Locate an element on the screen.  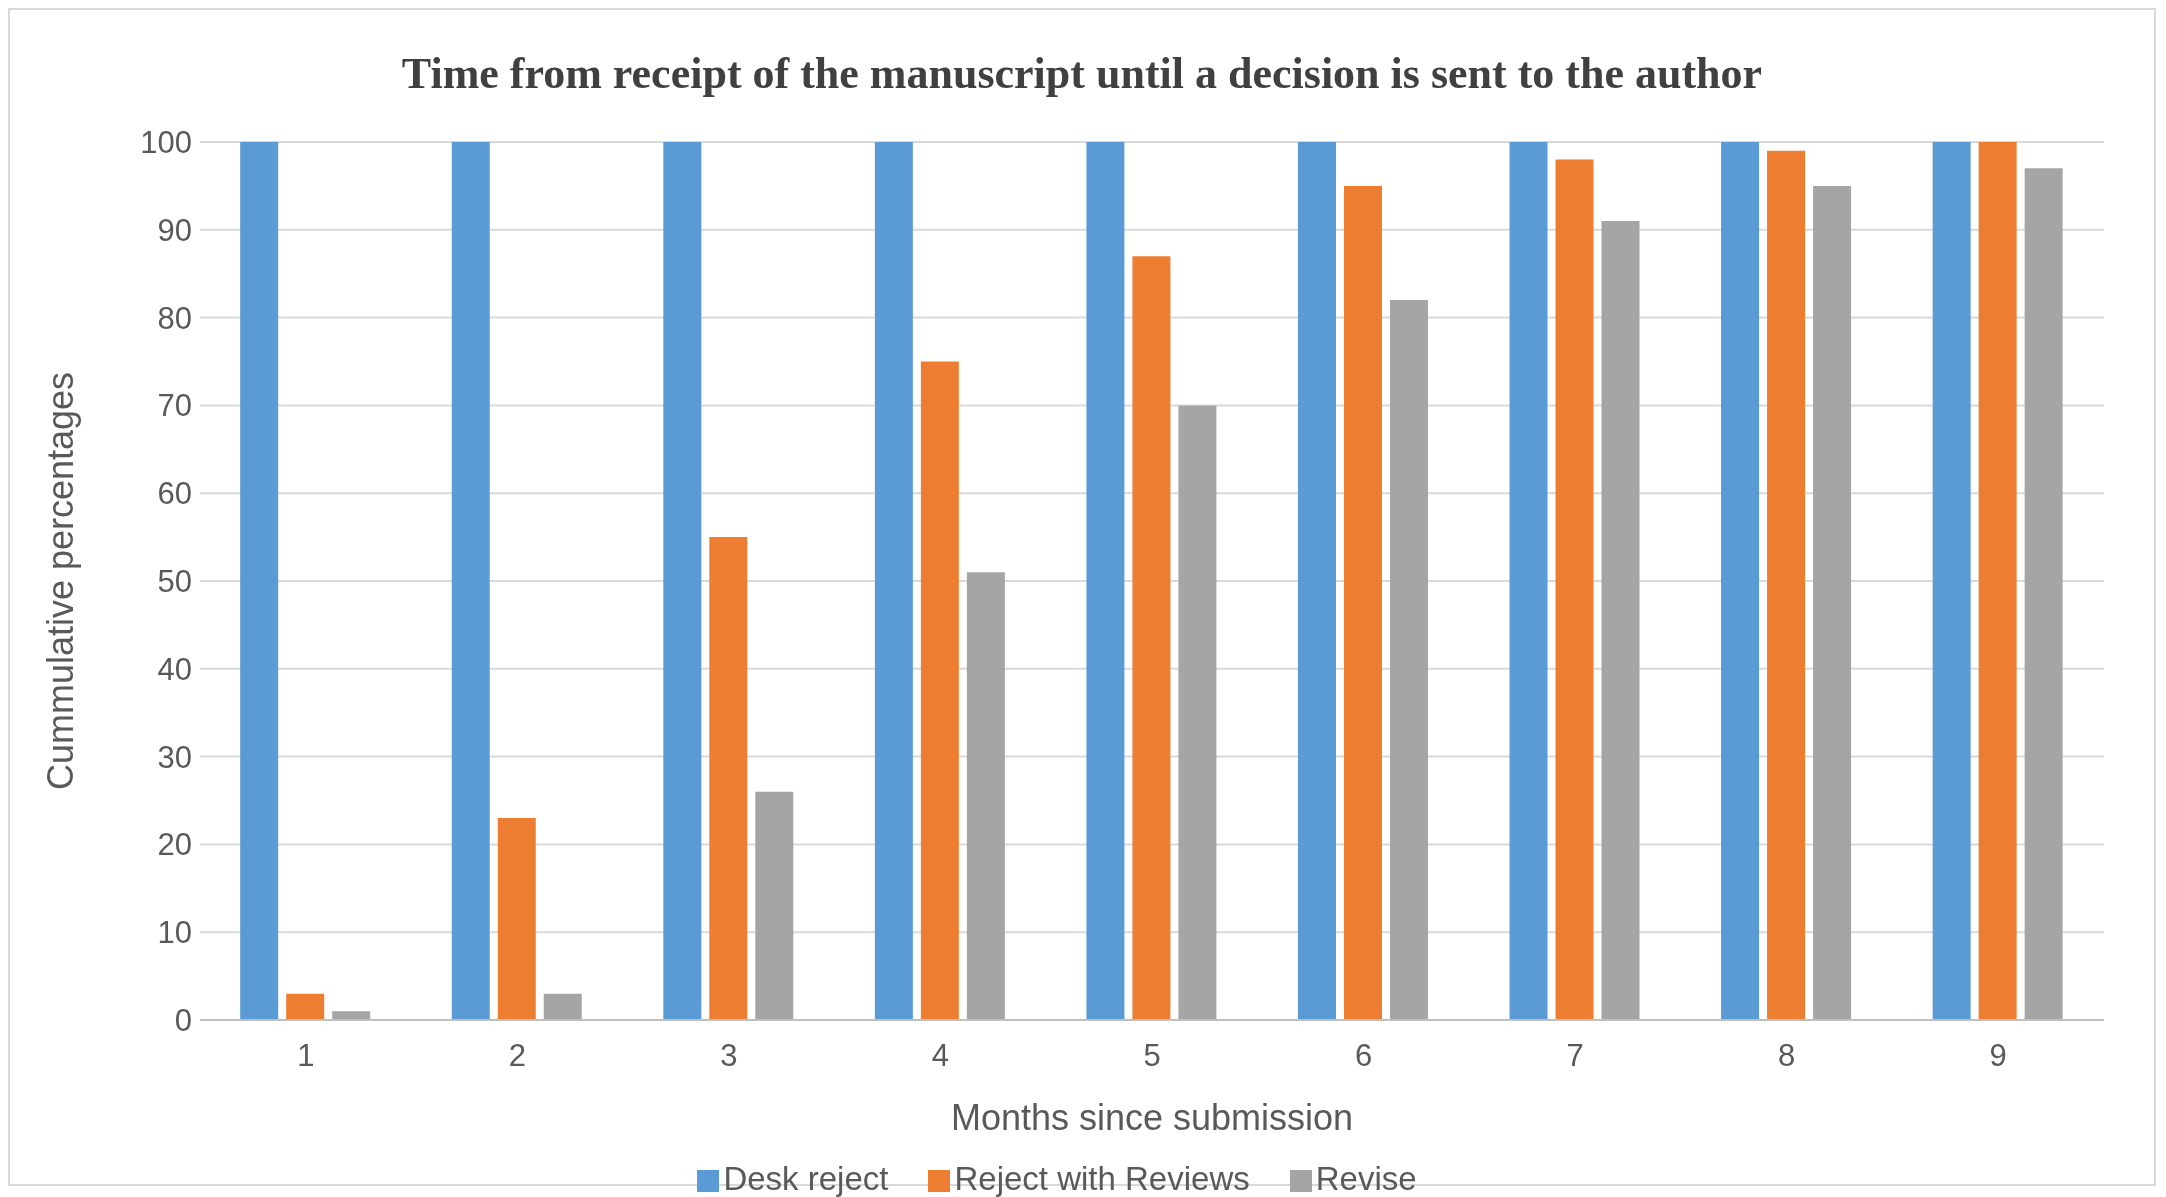
y-tick-label: 30 is located at coordinates (174, 757).